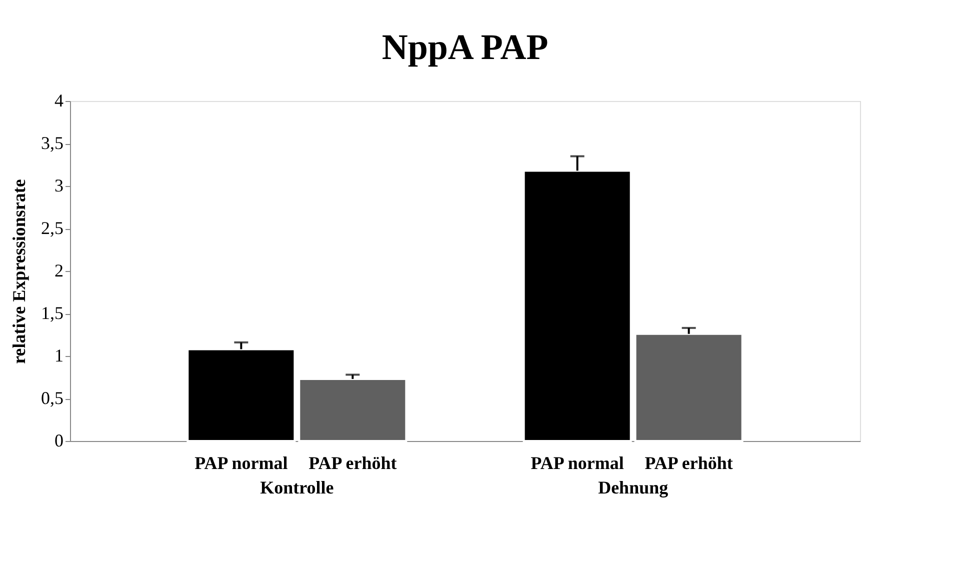  Describe the element at coordinates (241, 463) in the screenshot. I see `series-label: PAP normal` at that location.